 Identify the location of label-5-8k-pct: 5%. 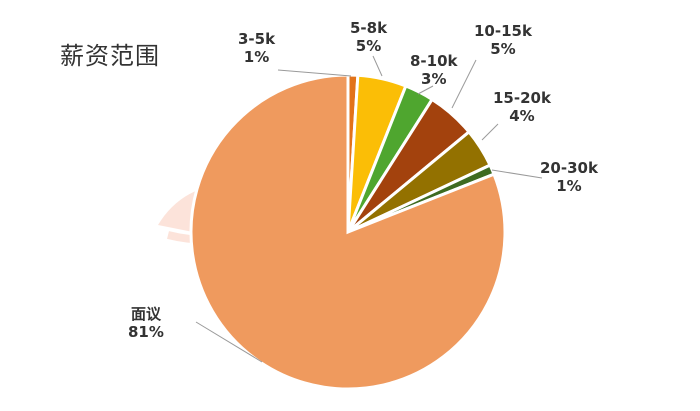
(368, 46).